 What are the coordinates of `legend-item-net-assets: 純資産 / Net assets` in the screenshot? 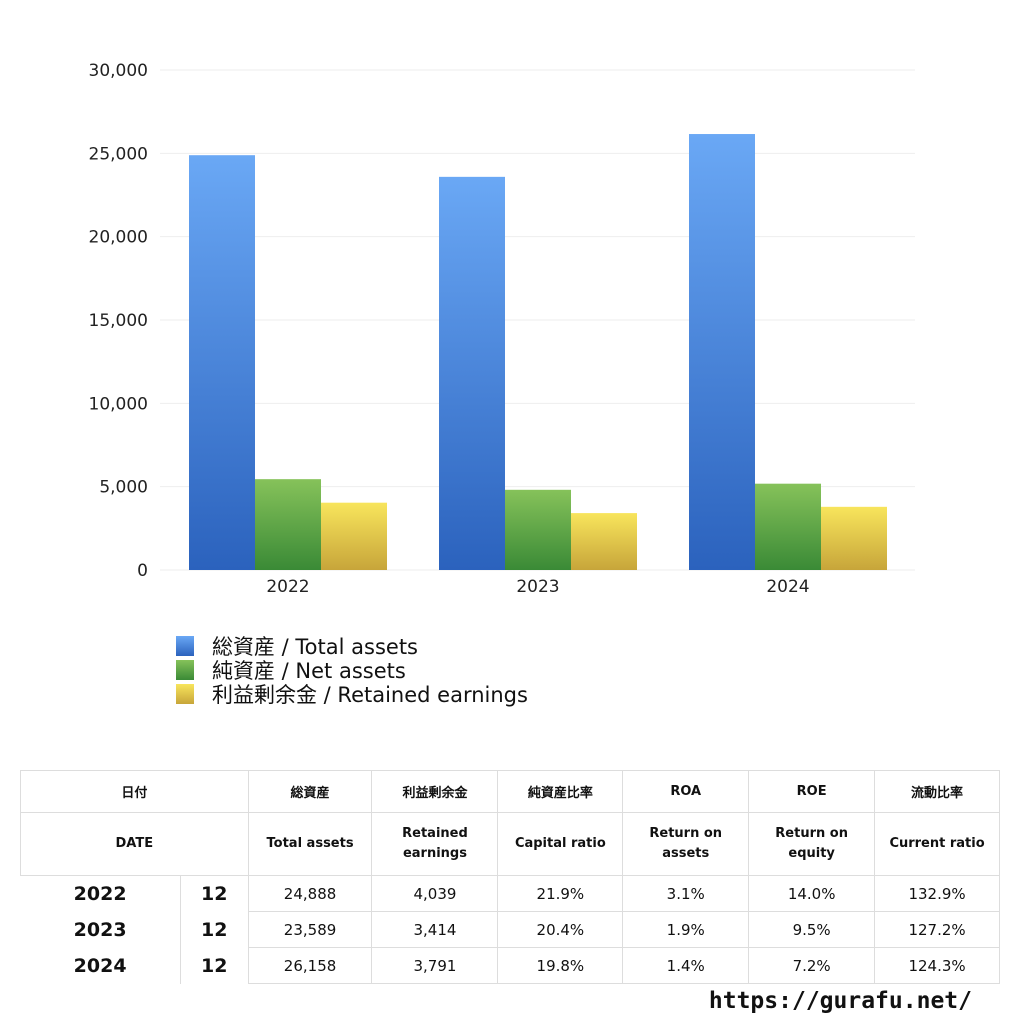 It's located at (352, 670).